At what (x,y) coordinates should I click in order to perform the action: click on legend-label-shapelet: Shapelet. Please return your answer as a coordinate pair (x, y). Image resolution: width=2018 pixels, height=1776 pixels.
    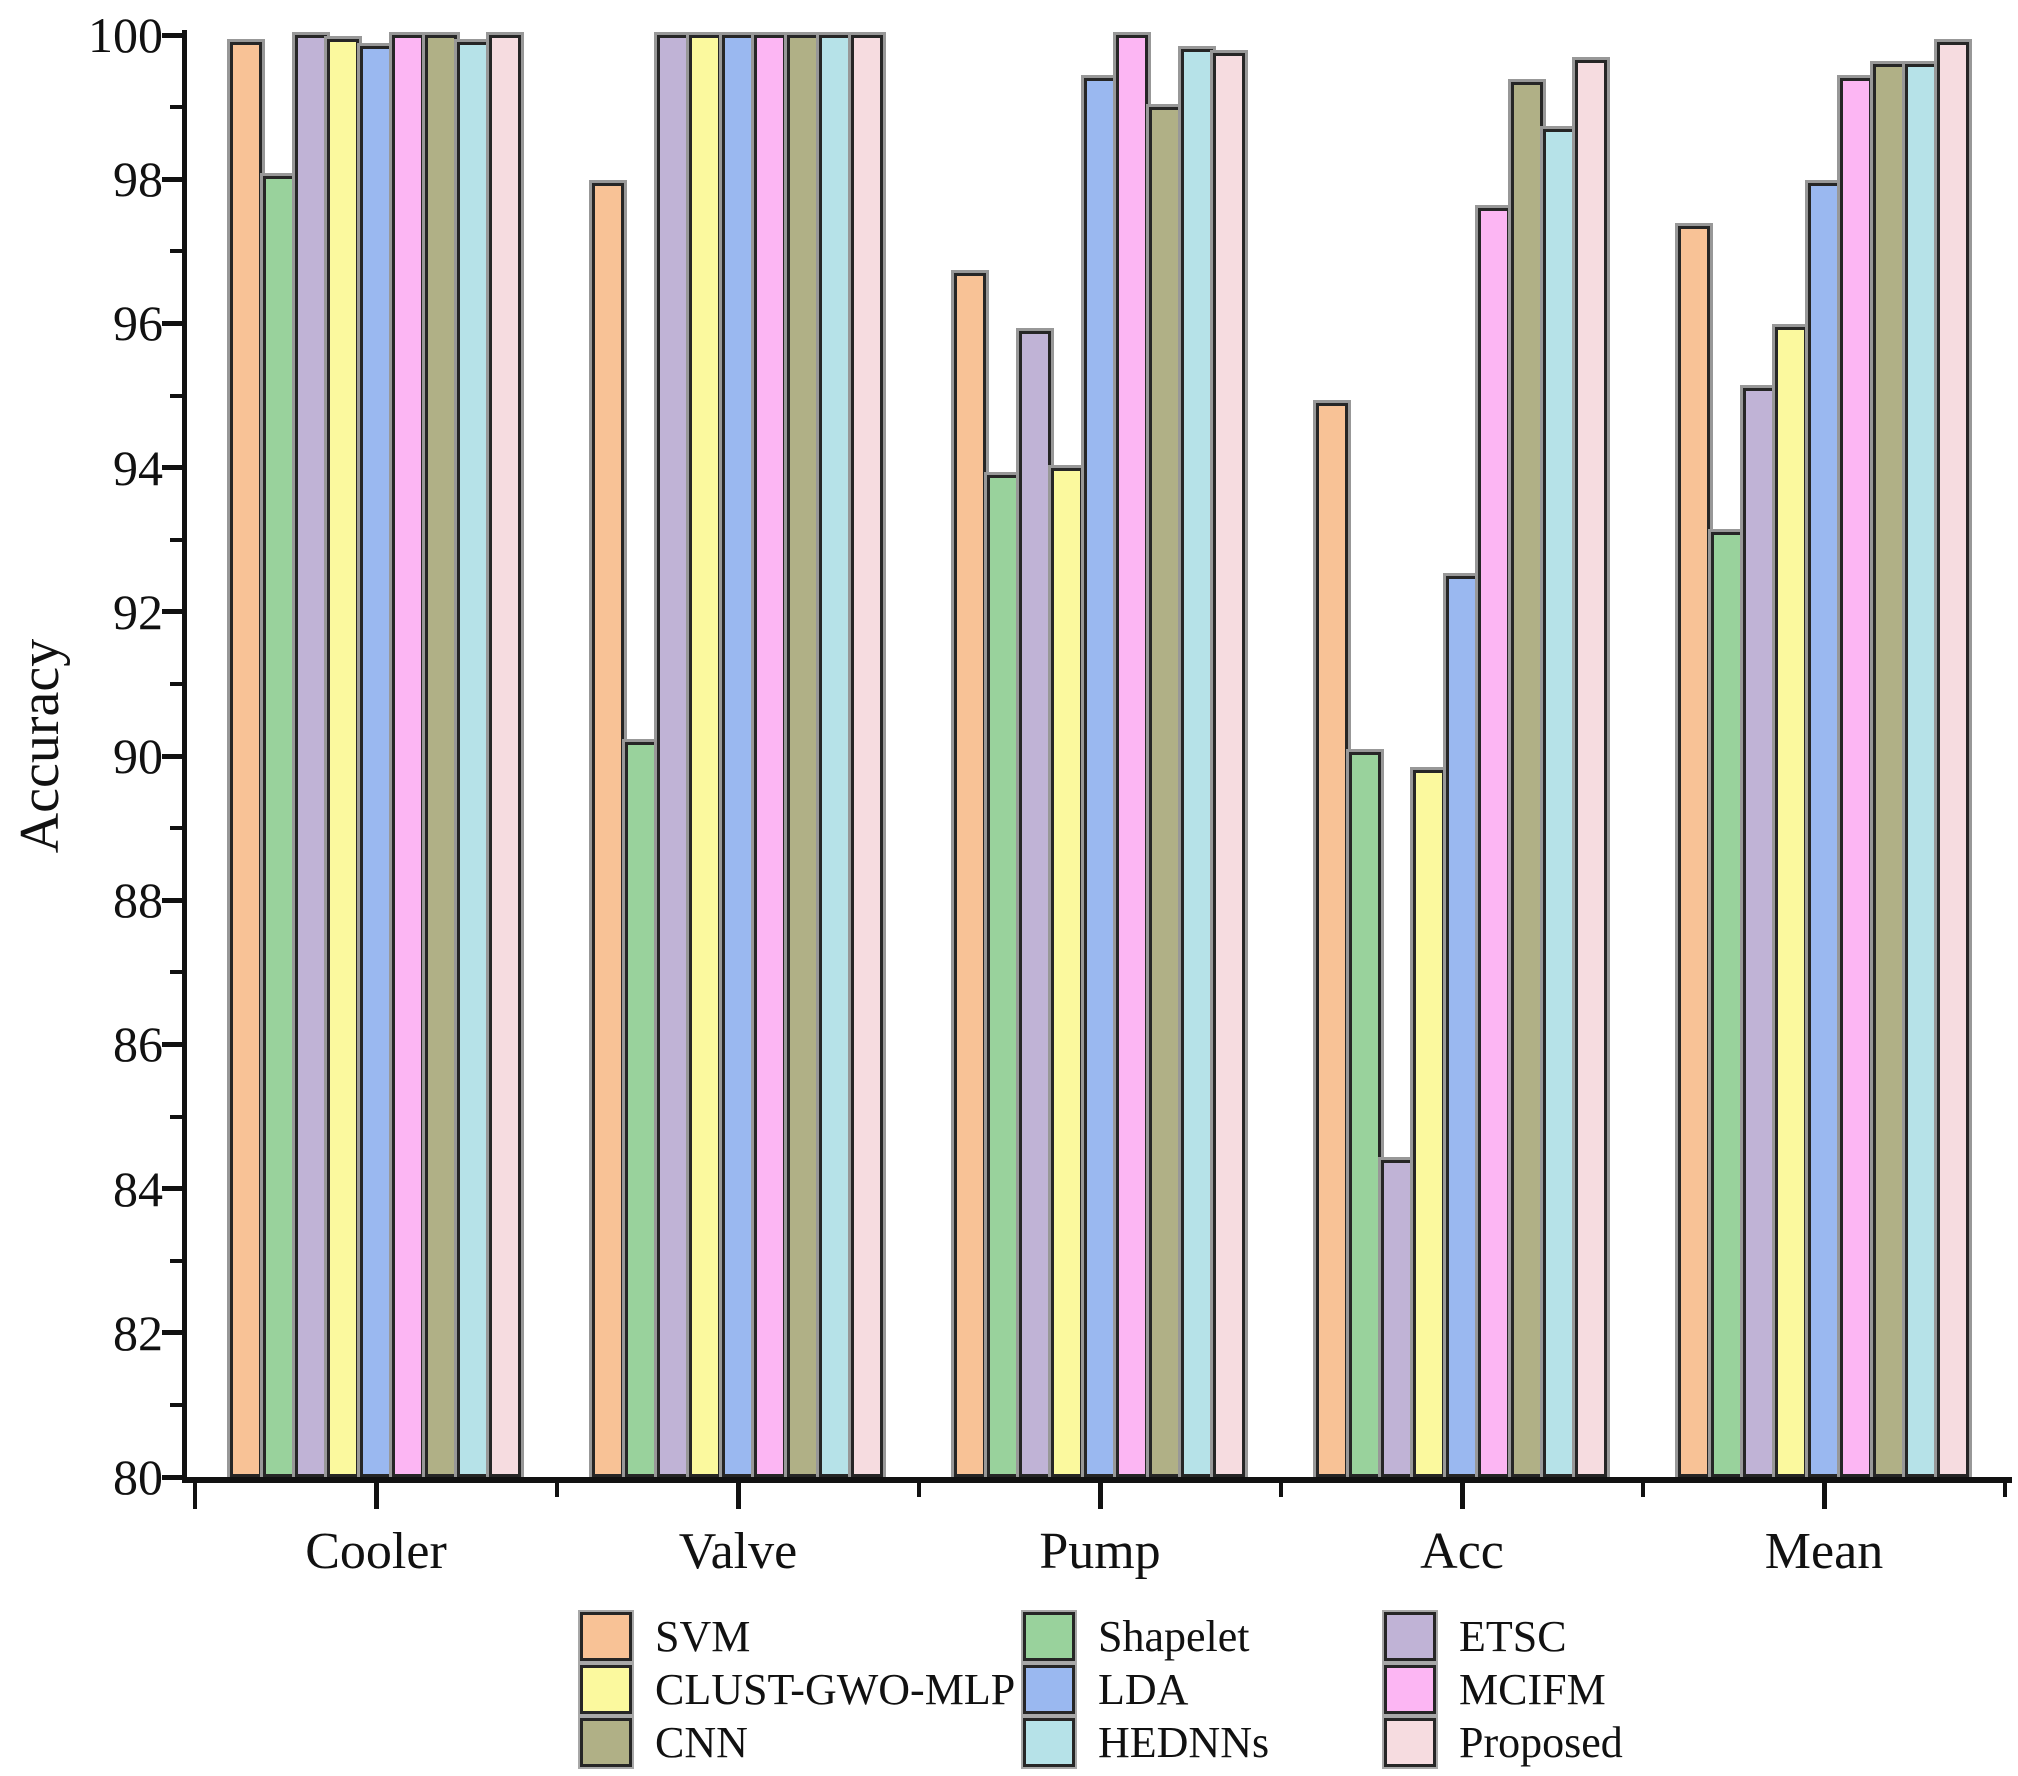
    Looking at the image, I should click on (1174, 1636).